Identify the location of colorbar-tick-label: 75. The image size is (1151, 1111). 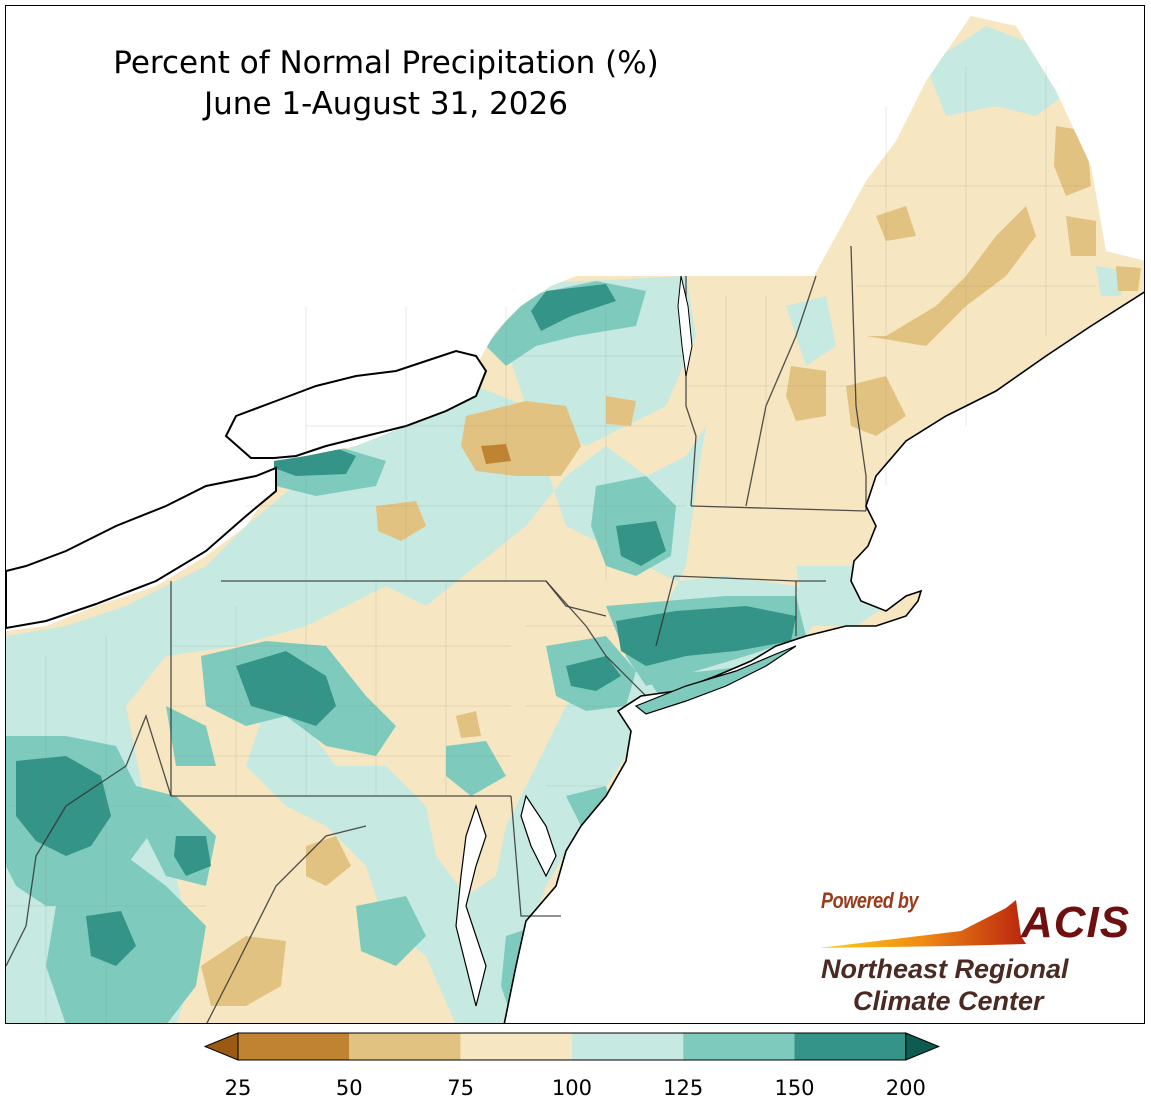
(460, 1088).